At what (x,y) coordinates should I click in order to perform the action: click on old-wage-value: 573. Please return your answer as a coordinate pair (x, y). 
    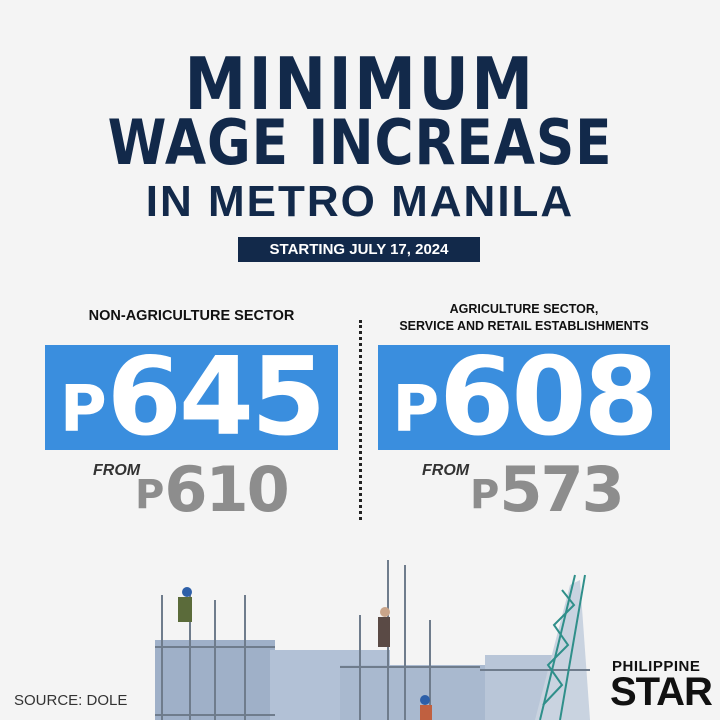
    Looking at the image, I should click on (561, 489).